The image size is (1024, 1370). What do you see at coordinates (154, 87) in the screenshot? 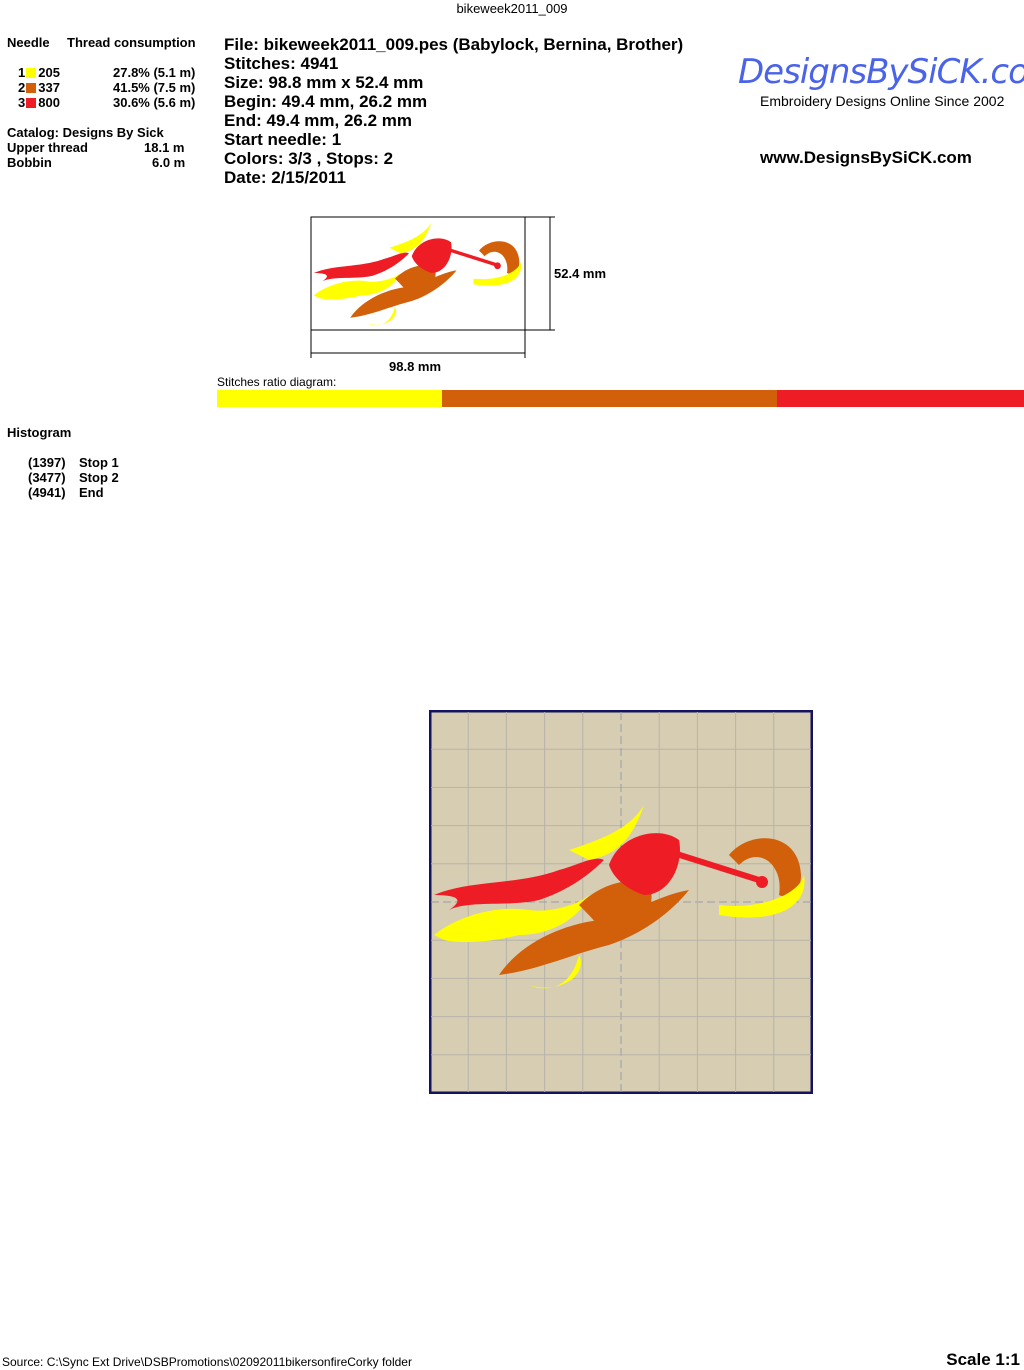
I see `thread-consumption: 41.5% (7.5 m)` at bounding box center [154, 87].